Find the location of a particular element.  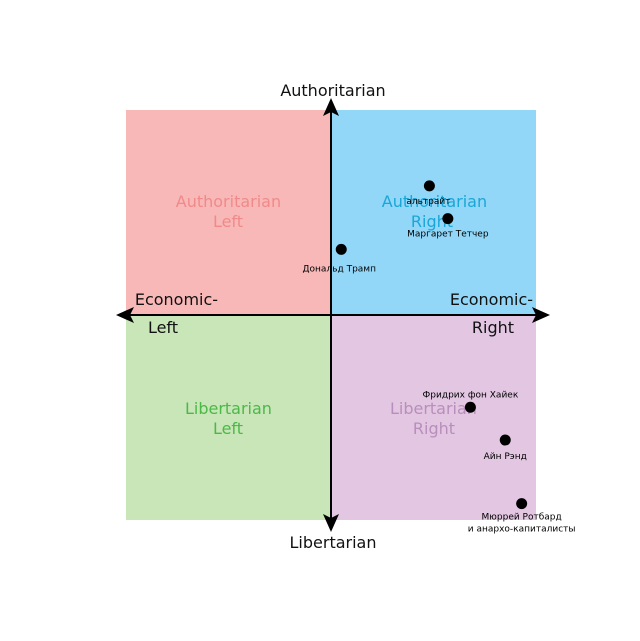

axis-label-left: Economic- Left is located at coordinates (179, 313).